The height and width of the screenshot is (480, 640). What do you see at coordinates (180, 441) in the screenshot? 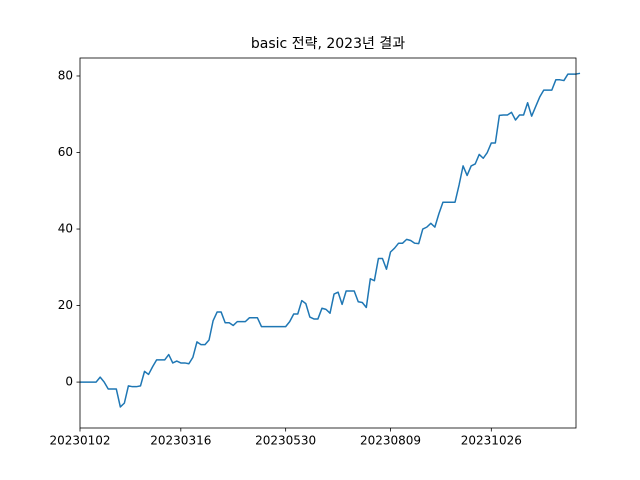
I see `x-tick-label: 20230316` at bounding box center [180, 441].